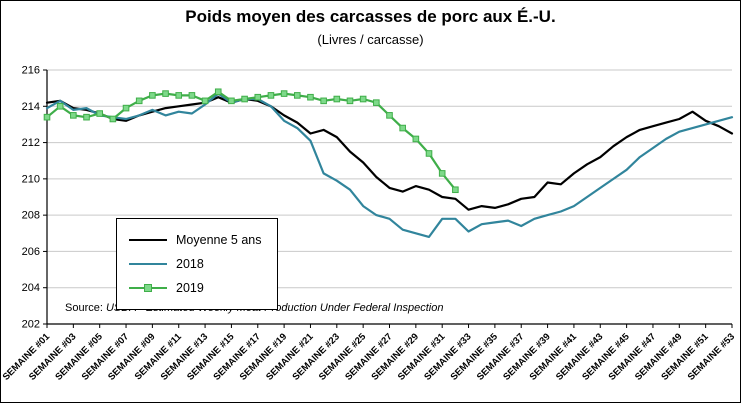 The image size is (741, 403). Describe the element at coordinates (31, 325) in the screenshot. I see `svg-text: 202` at that location.